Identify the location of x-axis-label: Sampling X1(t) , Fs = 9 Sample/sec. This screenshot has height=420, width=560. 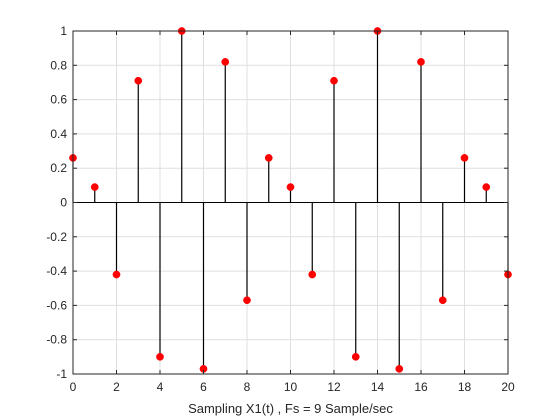
(290, 408).